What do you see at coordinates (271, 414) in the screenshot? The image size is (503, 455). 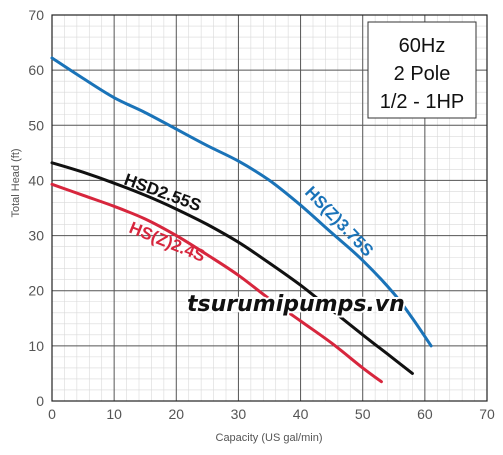 I see `x-tick-labels: 0 10 20 30 40 50 60 70` at bounding box center [271, 414].